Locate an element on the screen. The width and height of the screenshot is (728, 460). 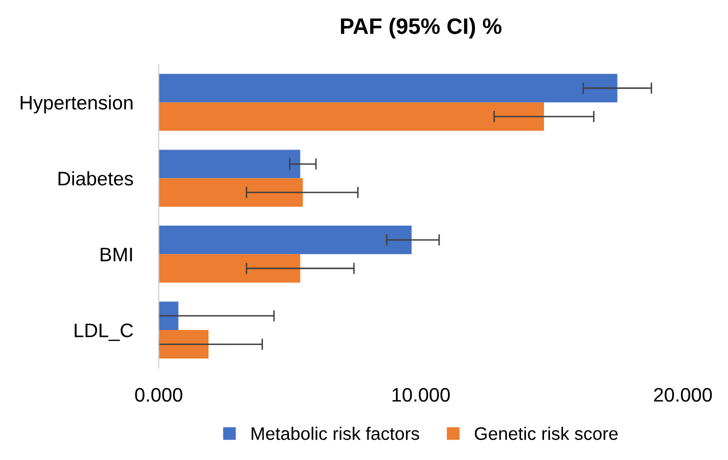
y-tick-label: Diabetes is located at coordinates (96, 178).